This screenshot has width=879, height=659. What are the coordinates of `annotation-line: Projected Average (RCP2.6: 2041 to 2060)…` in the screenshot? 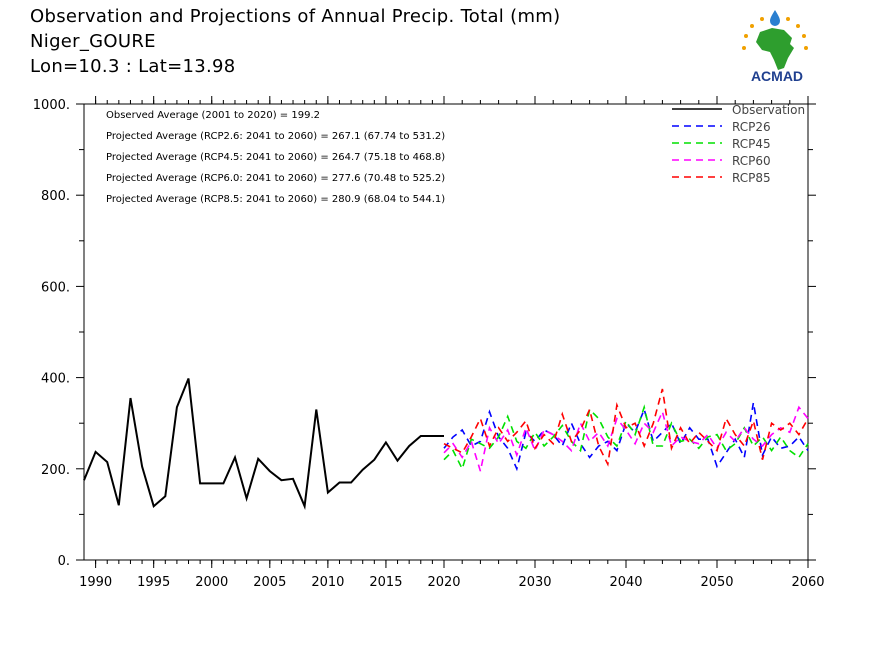 It's located at (275, 136).